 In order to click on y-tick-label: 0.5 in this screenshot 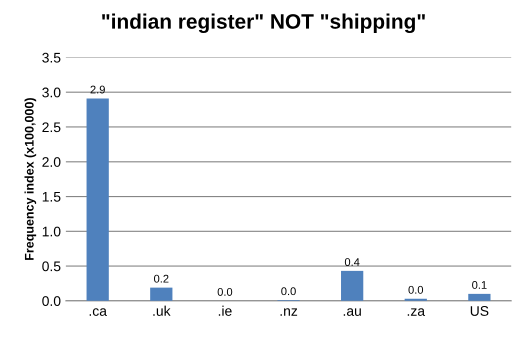, I will do `click(51, 266)`.